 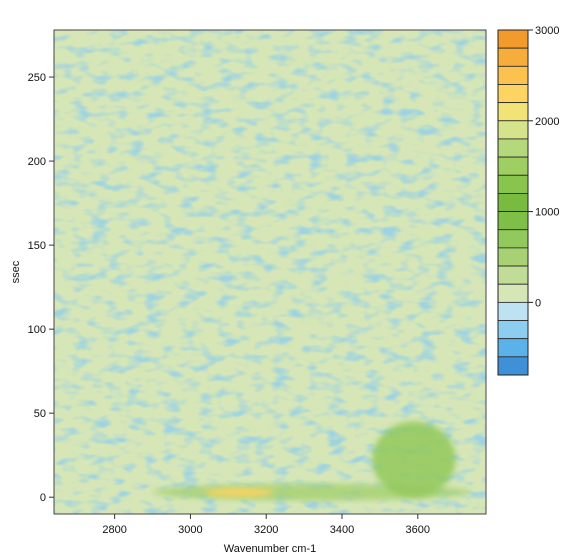 What do you see at coordinates (538, 303) in the screenshot?
I see `colorbar-tick-label: 0` at bounding box center [538, 303].